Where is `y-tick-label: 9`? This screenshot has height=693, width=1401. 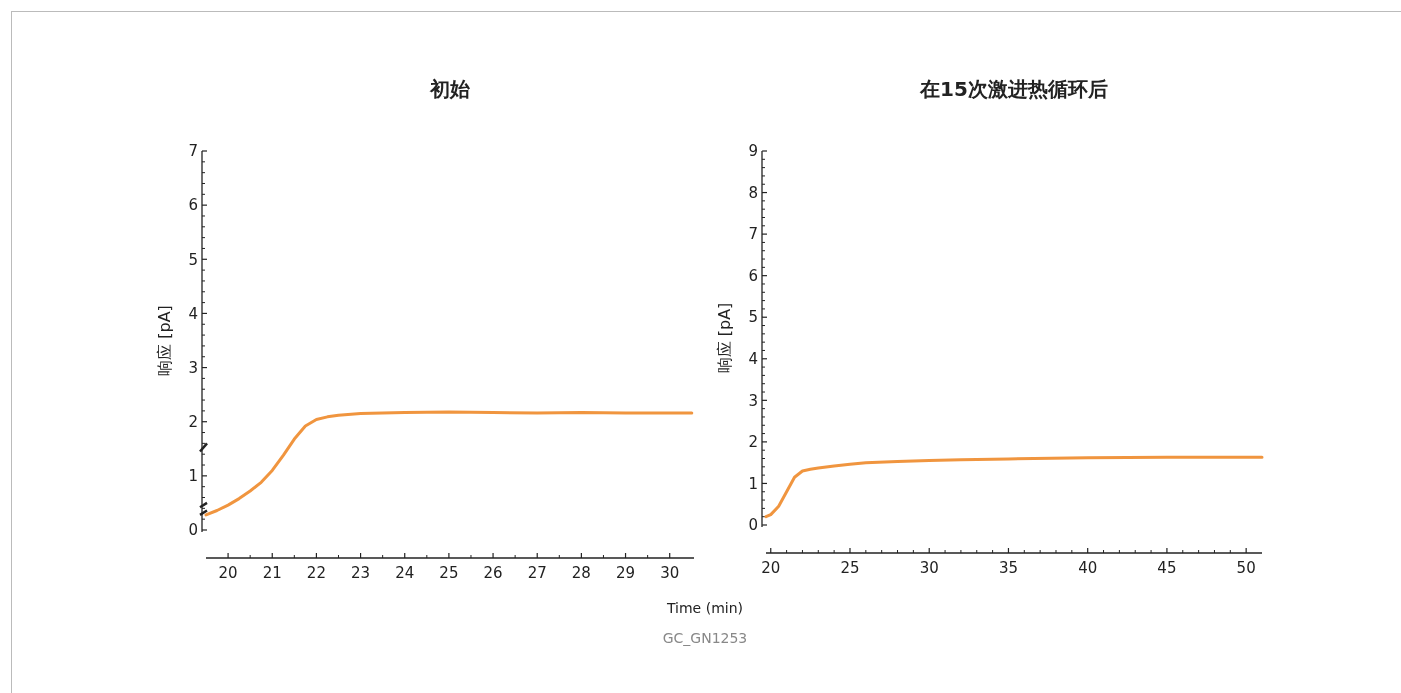 y-tick-label: 9 is located at coordinates (753, 151).